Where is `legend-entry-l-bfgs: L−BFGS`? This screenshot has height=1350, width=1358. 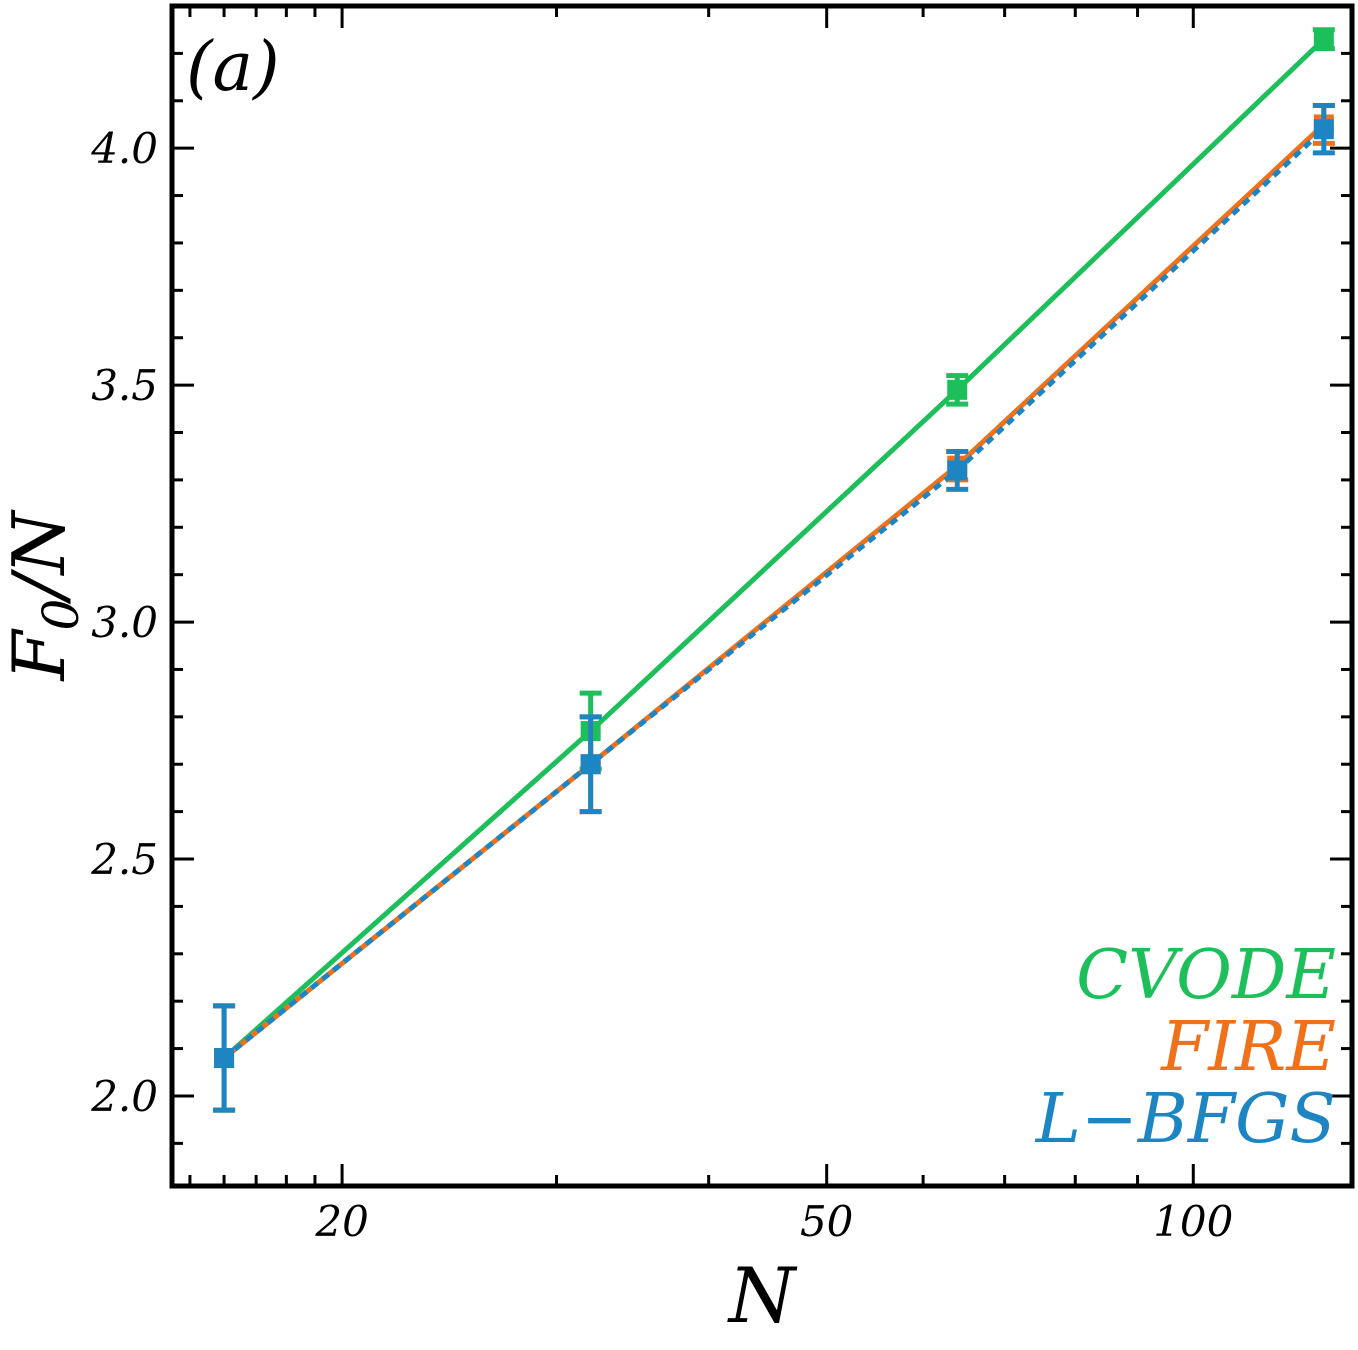 legend-entry-l-bfgs: L−BFGS is located at coordinates (1185, 1119).